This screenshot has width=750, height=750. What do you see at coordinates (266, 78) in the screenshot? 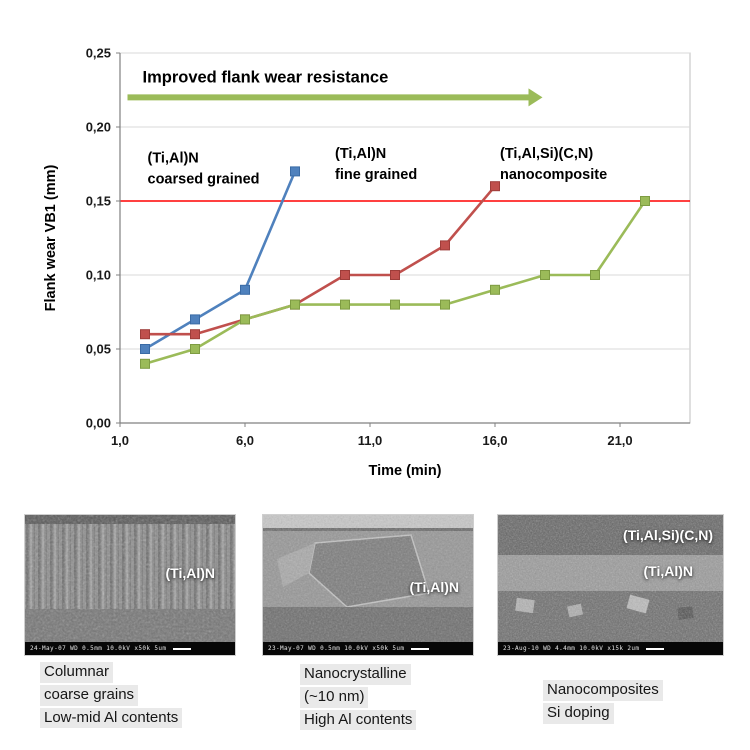
I see `chart-annotation-title: Improved flank wear resistance` at bounding box center [266, 78].